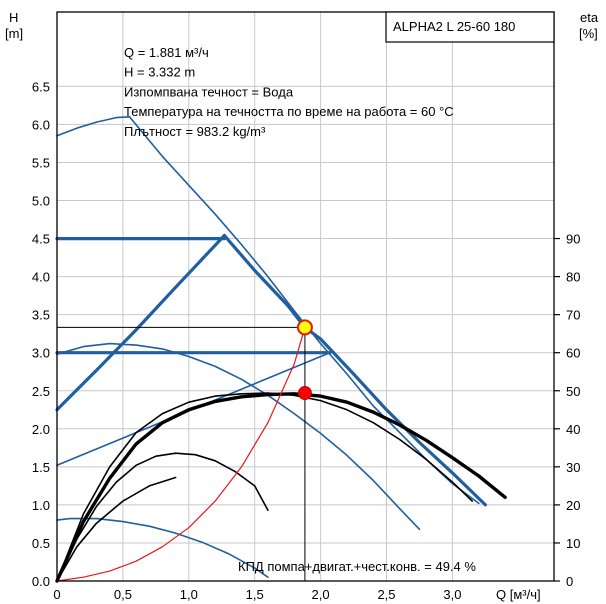 The width and height of the screenshot is (606, 604). I want to click on info-line: H = 3.332 m, so click(159, 72).